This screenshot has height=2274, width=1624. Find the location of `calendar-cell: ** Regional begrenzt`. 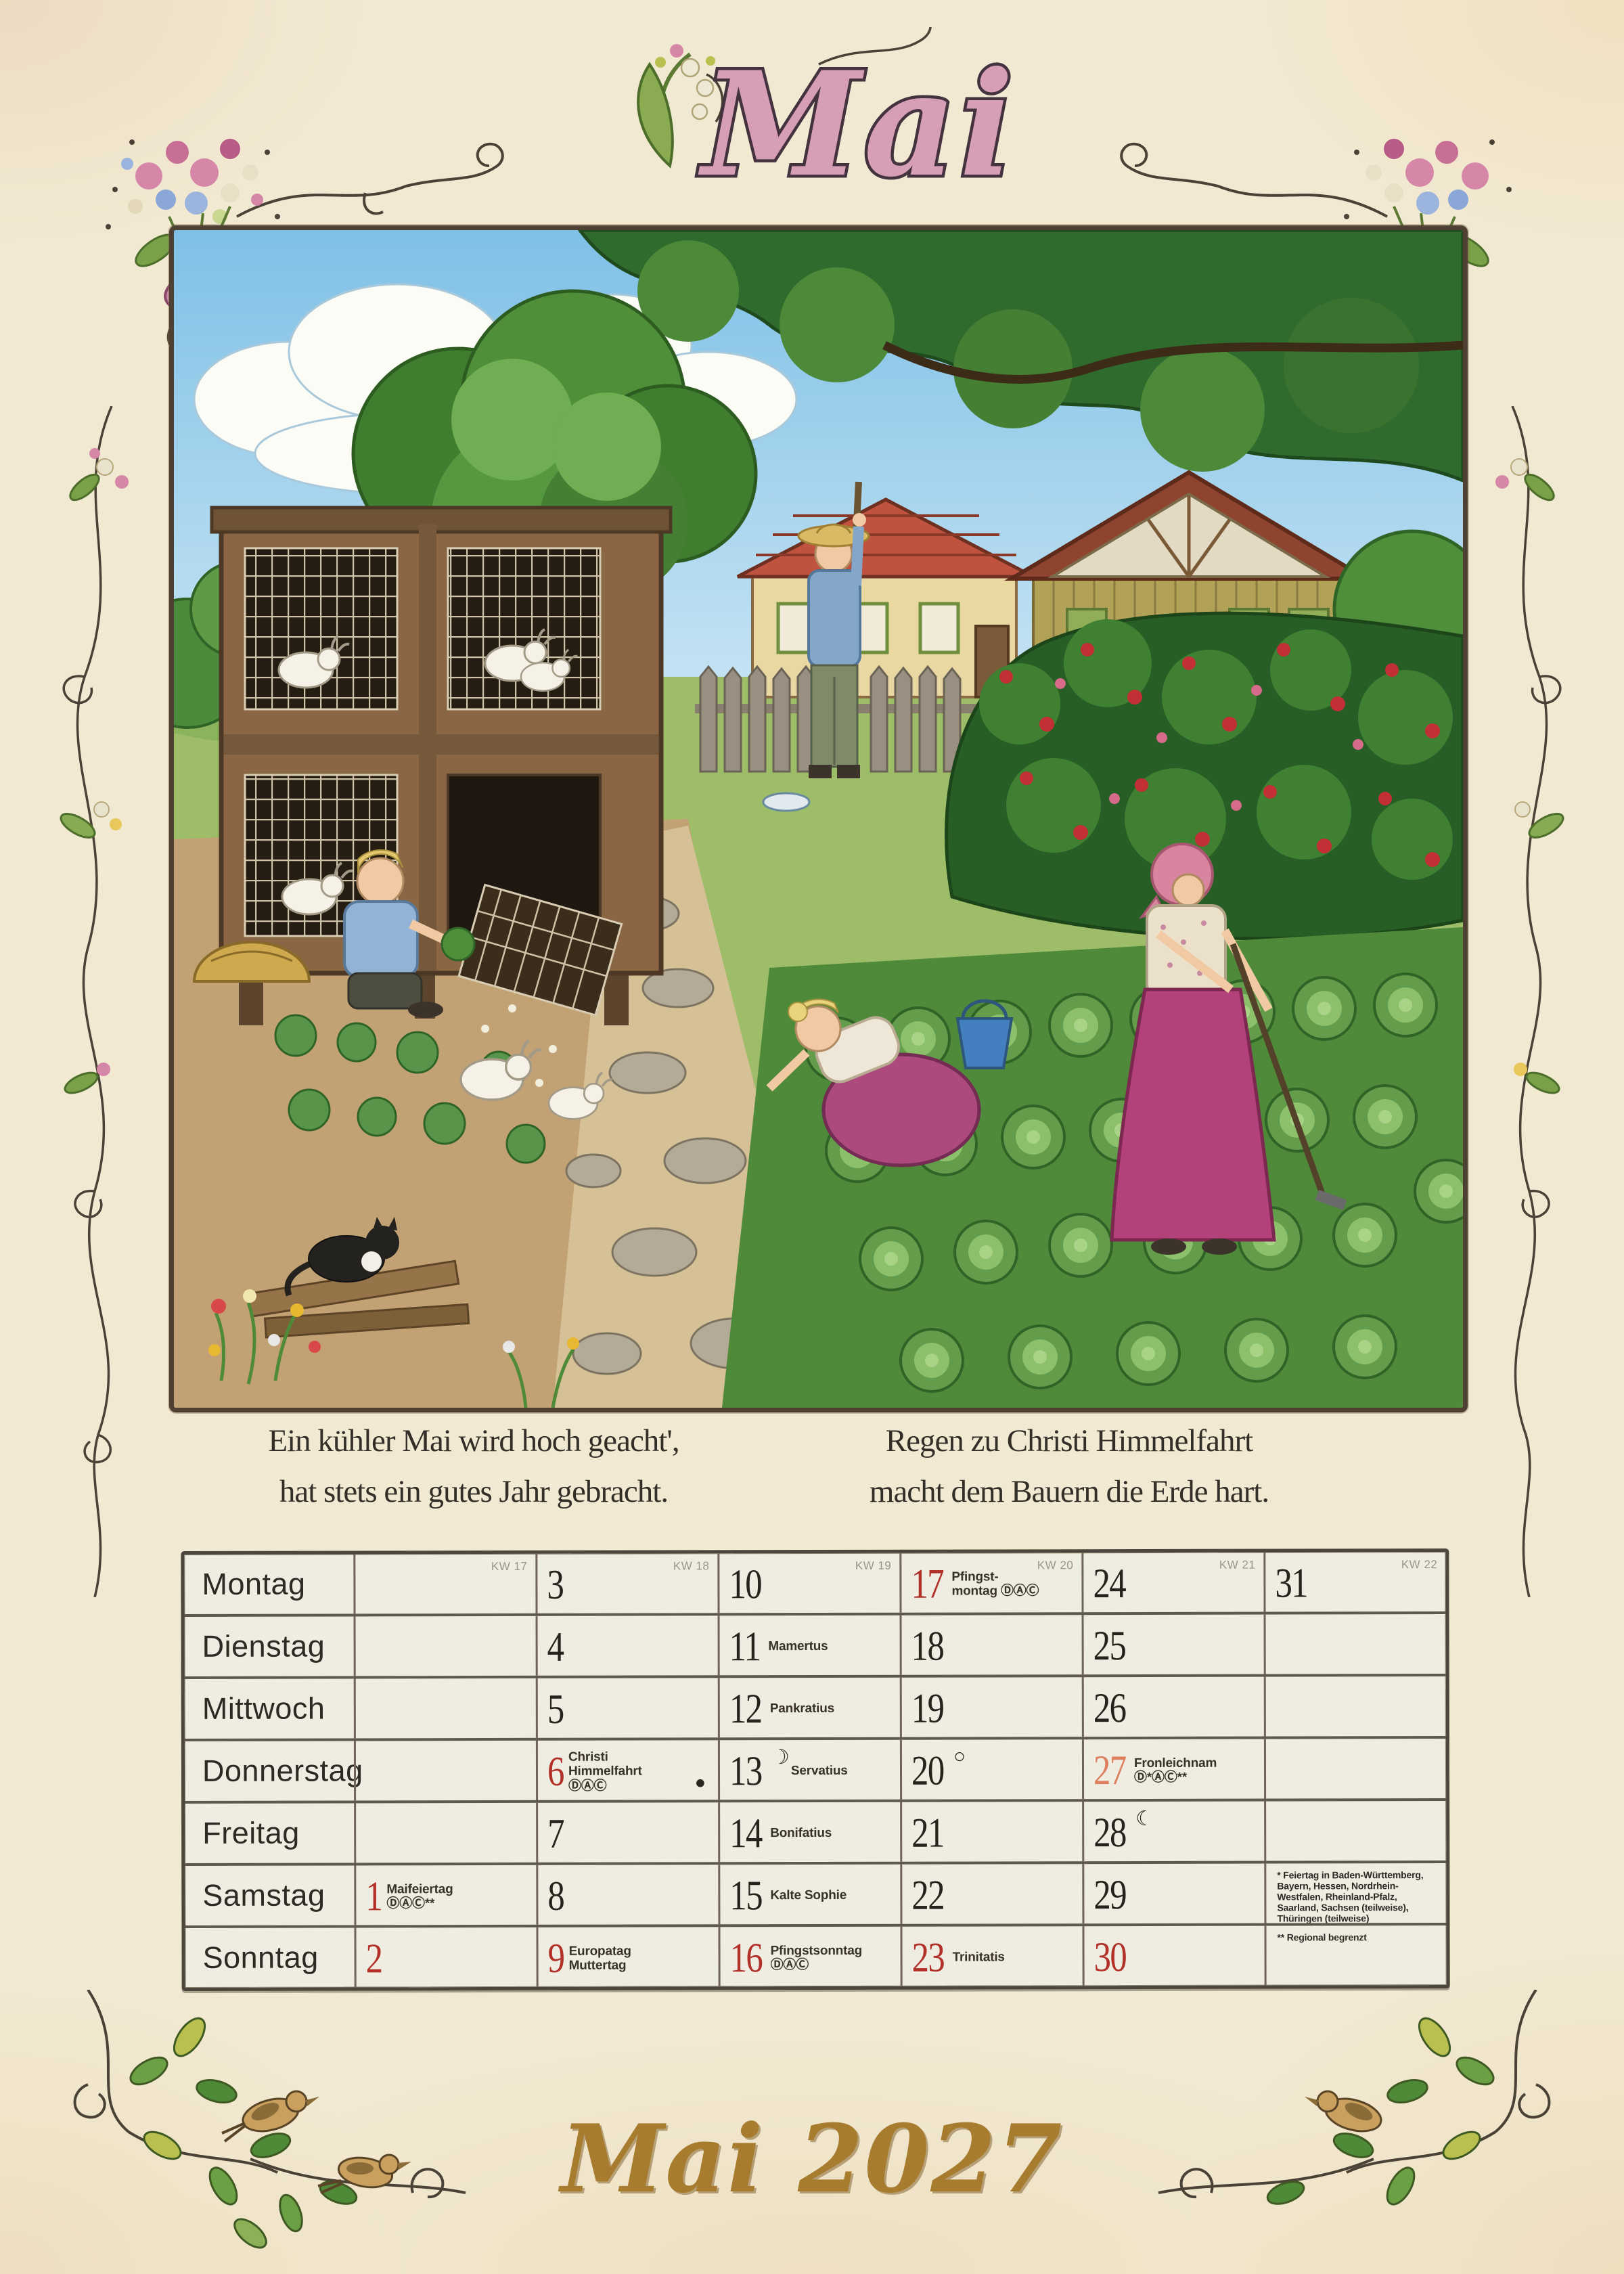

calendar-cell: ** Regional begrenzt is located at coordinates (1355, 1955).